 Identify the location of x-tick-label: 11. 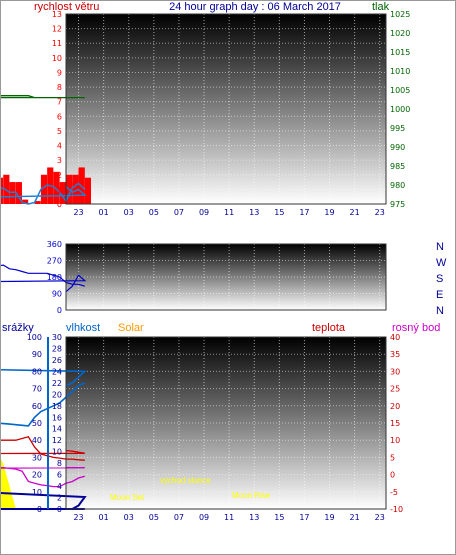
(229, 212).